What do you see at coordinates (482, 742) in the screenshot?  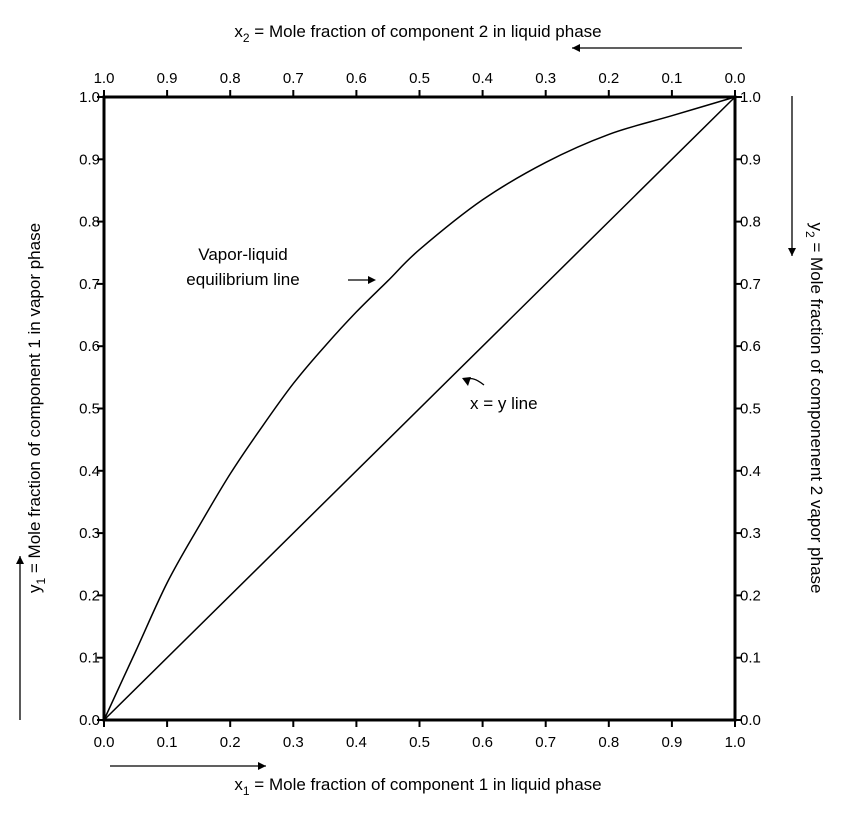 I see `bottom-tick-label: 0.6` at bounding box center [482, 742].